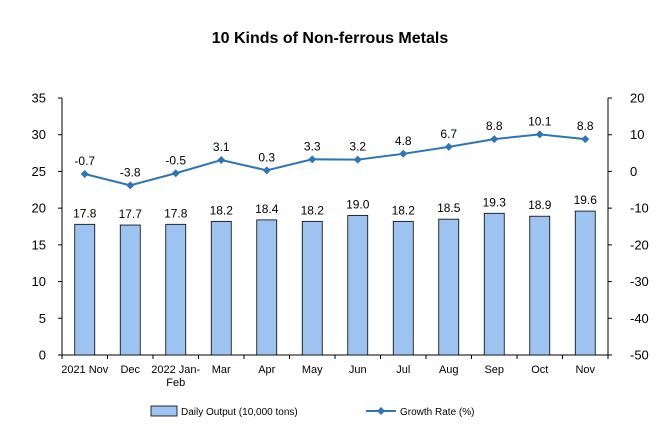 The image size is (660, 440). What do you see at coordinates (639, 318) in the screenshot?
I see `y-right-tick-label: -40` at bounding box center [639, 318].